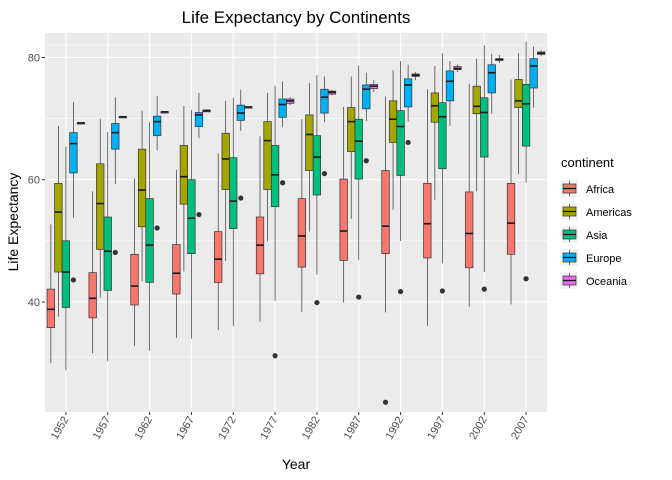  Describe the element at coordinates (240, 145) in the screenshot. I see `box-europe-1972` at that location.